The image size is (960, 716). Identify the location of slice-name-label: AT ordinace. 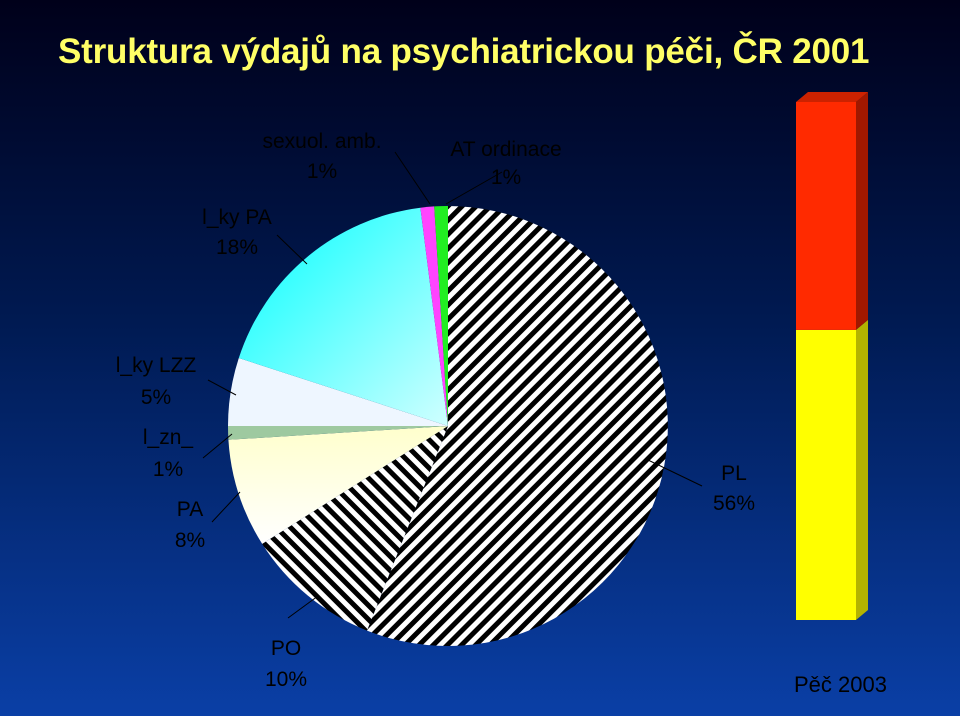
(505, 149).